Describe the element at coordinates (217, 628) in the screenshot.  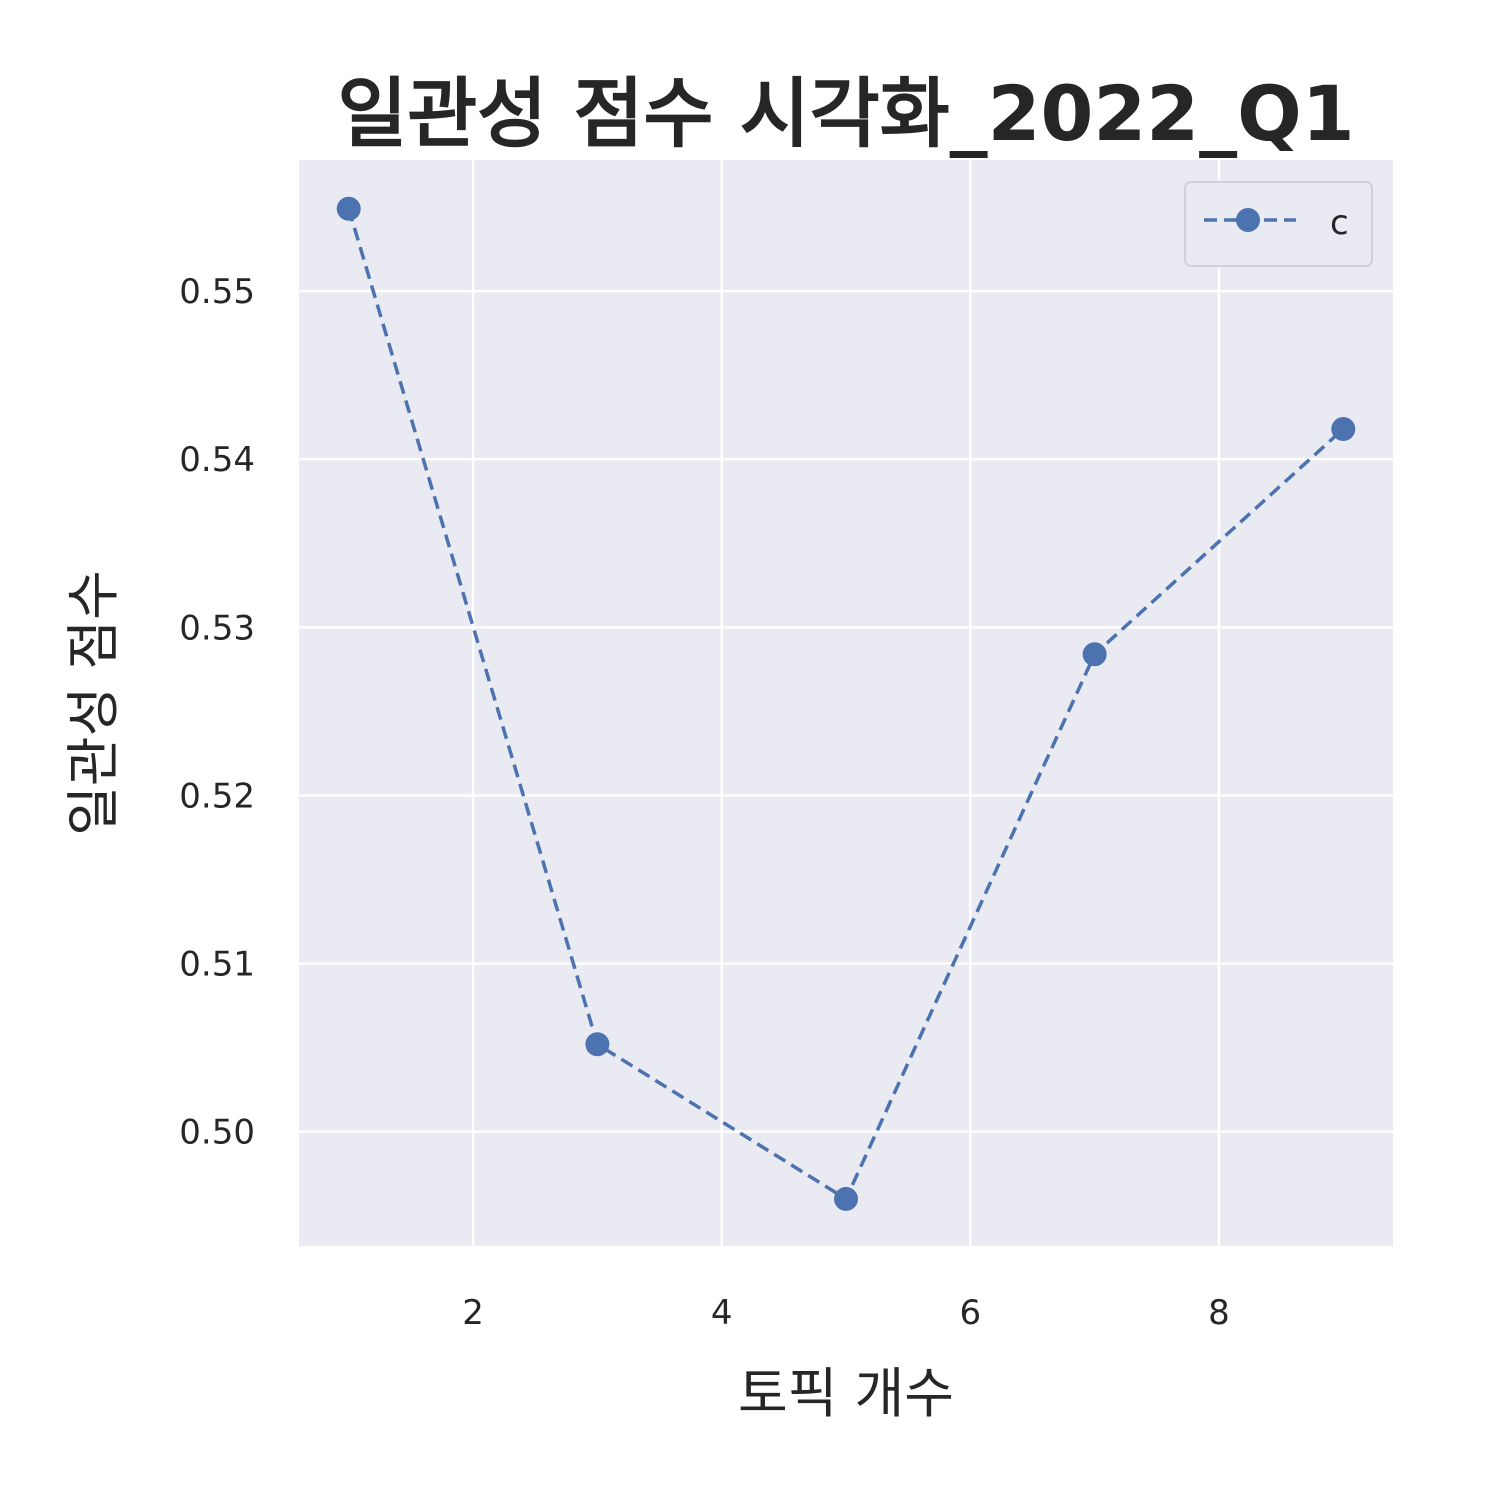
I see `y-tick-label: 0.53` at that location.